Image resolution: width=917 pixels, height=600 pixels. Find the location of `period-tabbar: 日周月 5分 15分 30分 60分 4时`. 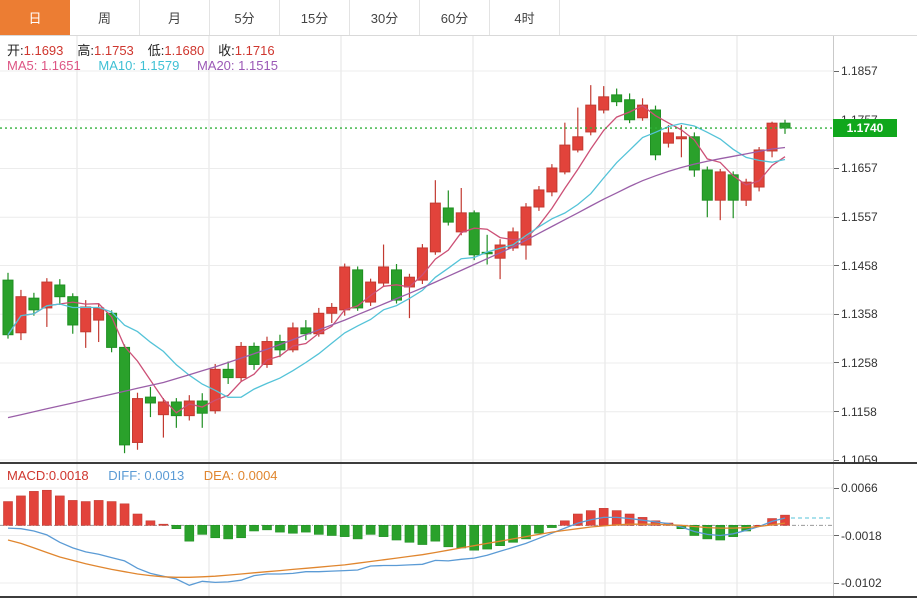

period-tabbar: 日周月 5分 15分 30分 60分 4时 is located at coordinates (458, 18).